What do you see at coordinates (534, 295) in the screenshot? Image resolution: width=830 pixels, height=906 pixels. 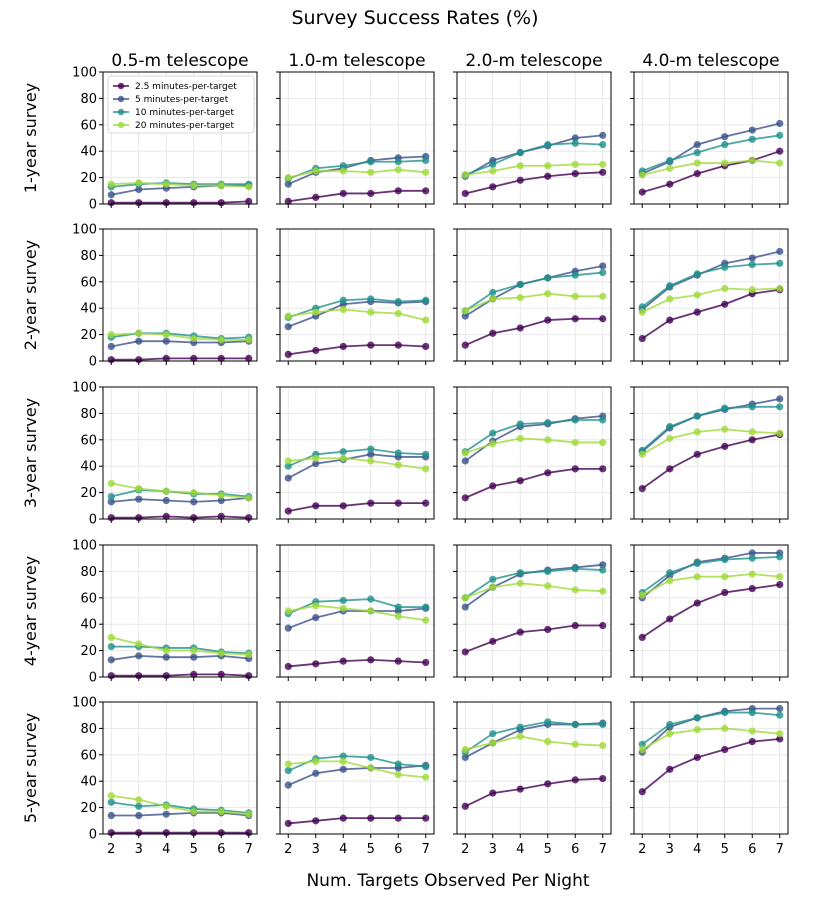 I see `panel-2-year-survey-2-0-m-telescope-frame` at bounding box center [534, 295].